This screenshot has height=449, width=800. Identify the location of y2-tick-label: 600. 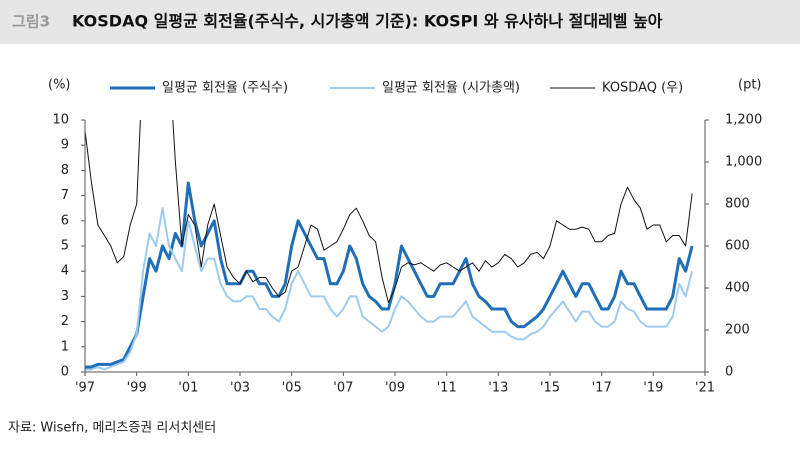
(737, 246).